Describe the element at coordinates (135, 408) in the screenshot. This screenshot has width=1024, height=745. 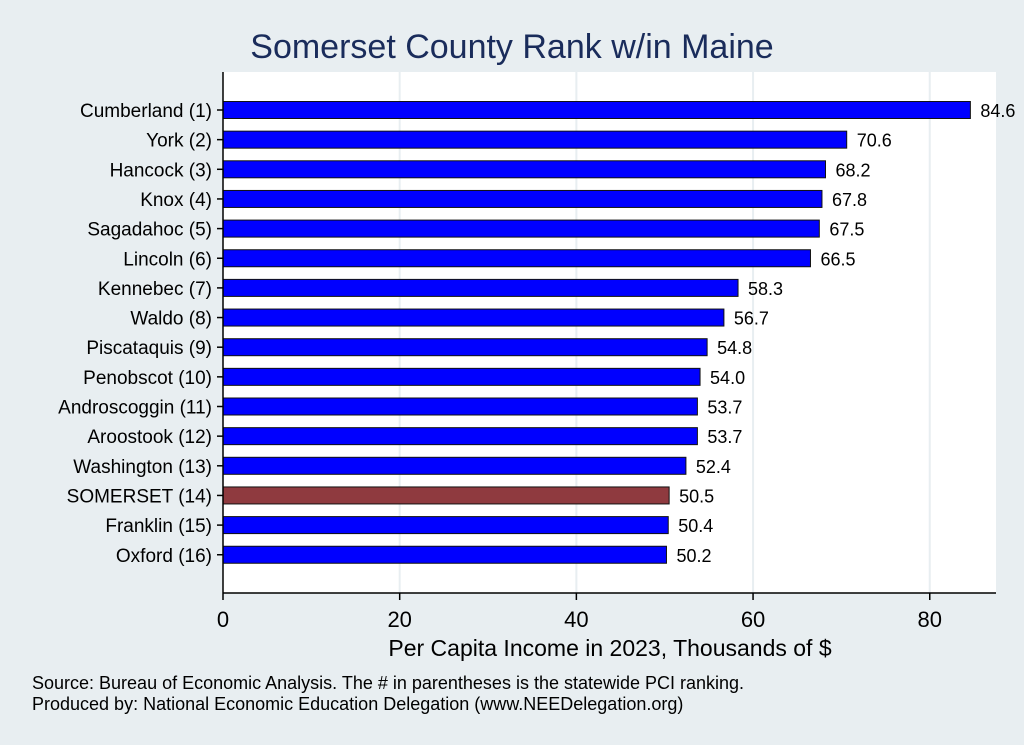
I see `category-label: Androscoggin (11)` at that location.